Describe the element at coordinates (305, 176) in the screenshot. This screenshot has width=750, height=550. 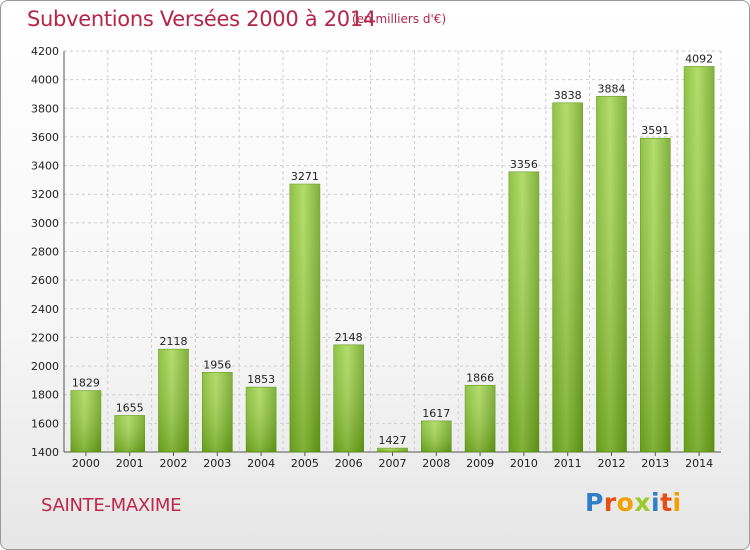
I see `bar-value-label: 3271` at that location.